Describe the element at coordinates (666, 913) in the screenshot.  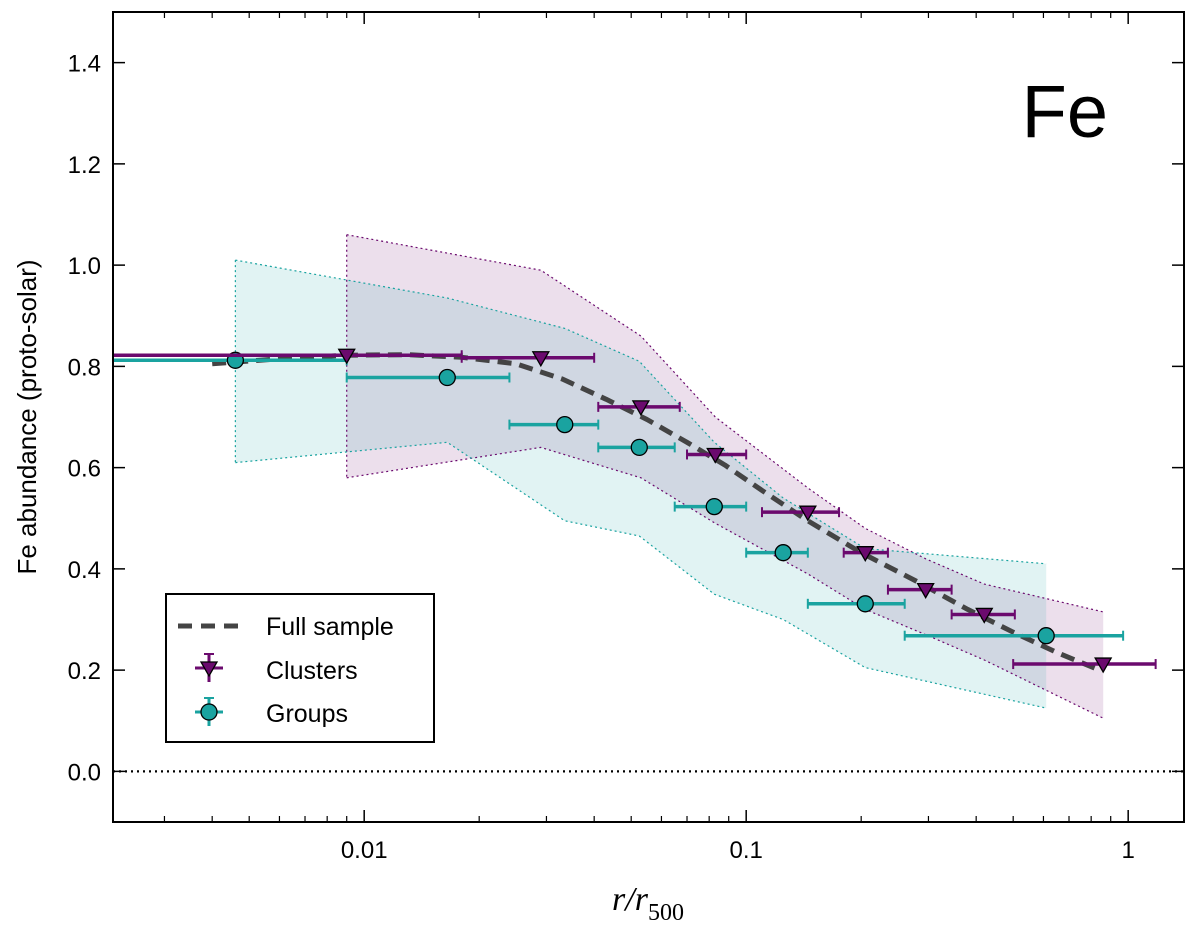
I see `x-axis-label-subscript: 500` at that location.